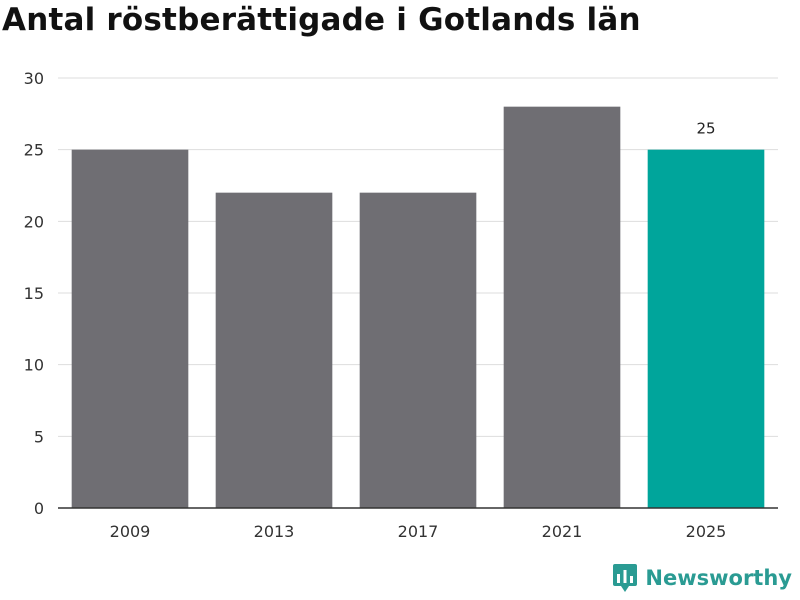 Image resolution: width=800 pixels, height=600 pixels. What do you see at coordinates (34, 150) in the screenshot?
I see `y-tick-label: 25` at bounding box center [34, 150].